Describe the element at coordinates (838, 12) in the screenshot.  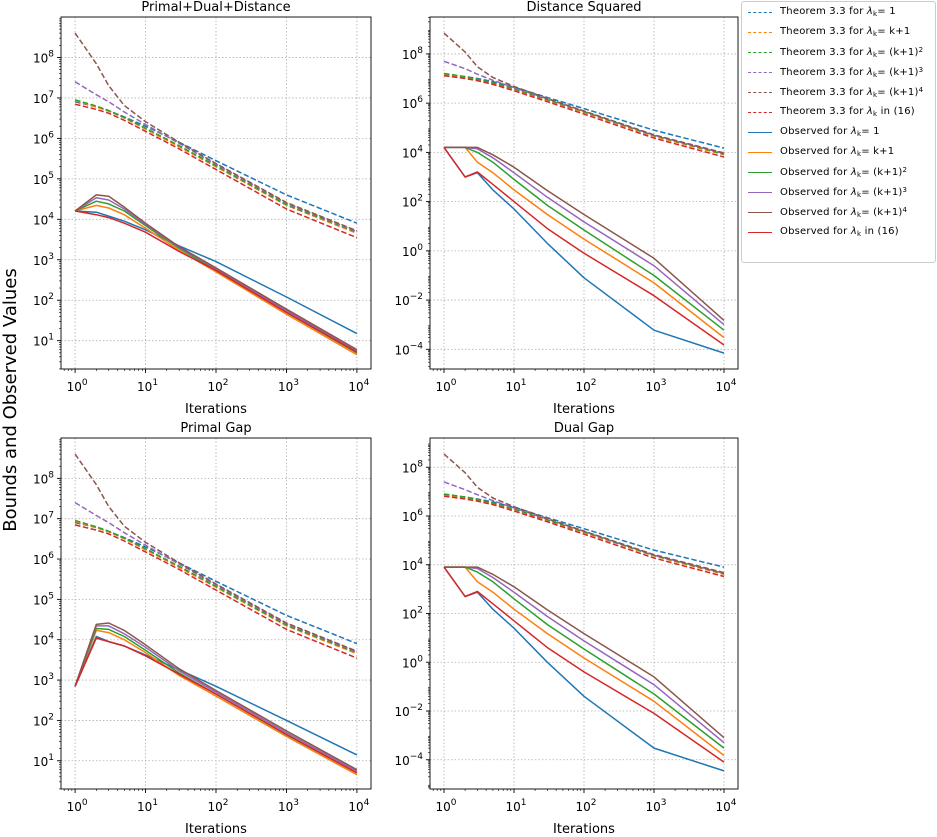
I see `legend-label: Theorem 3.3 for λk= 1` at that location.